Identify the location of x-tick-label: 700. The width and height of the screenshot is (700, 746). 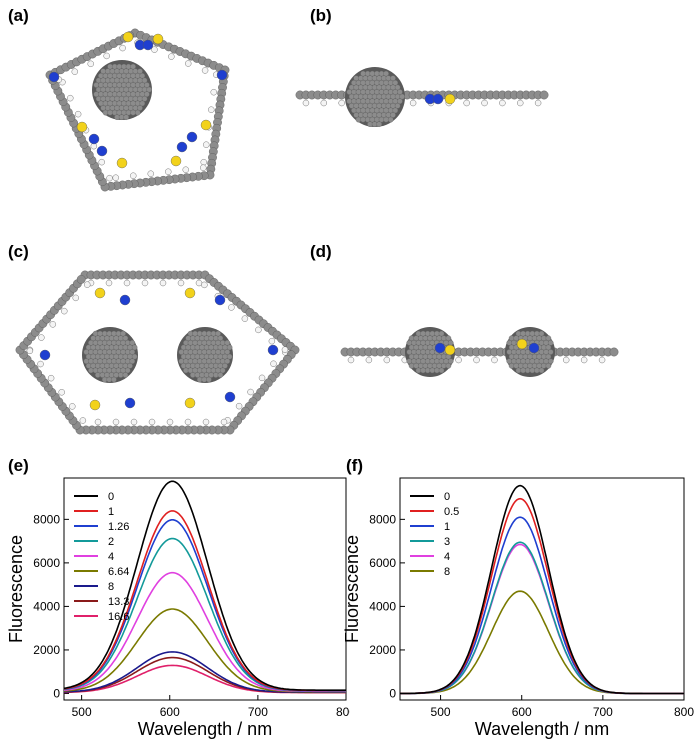
(603, 712).